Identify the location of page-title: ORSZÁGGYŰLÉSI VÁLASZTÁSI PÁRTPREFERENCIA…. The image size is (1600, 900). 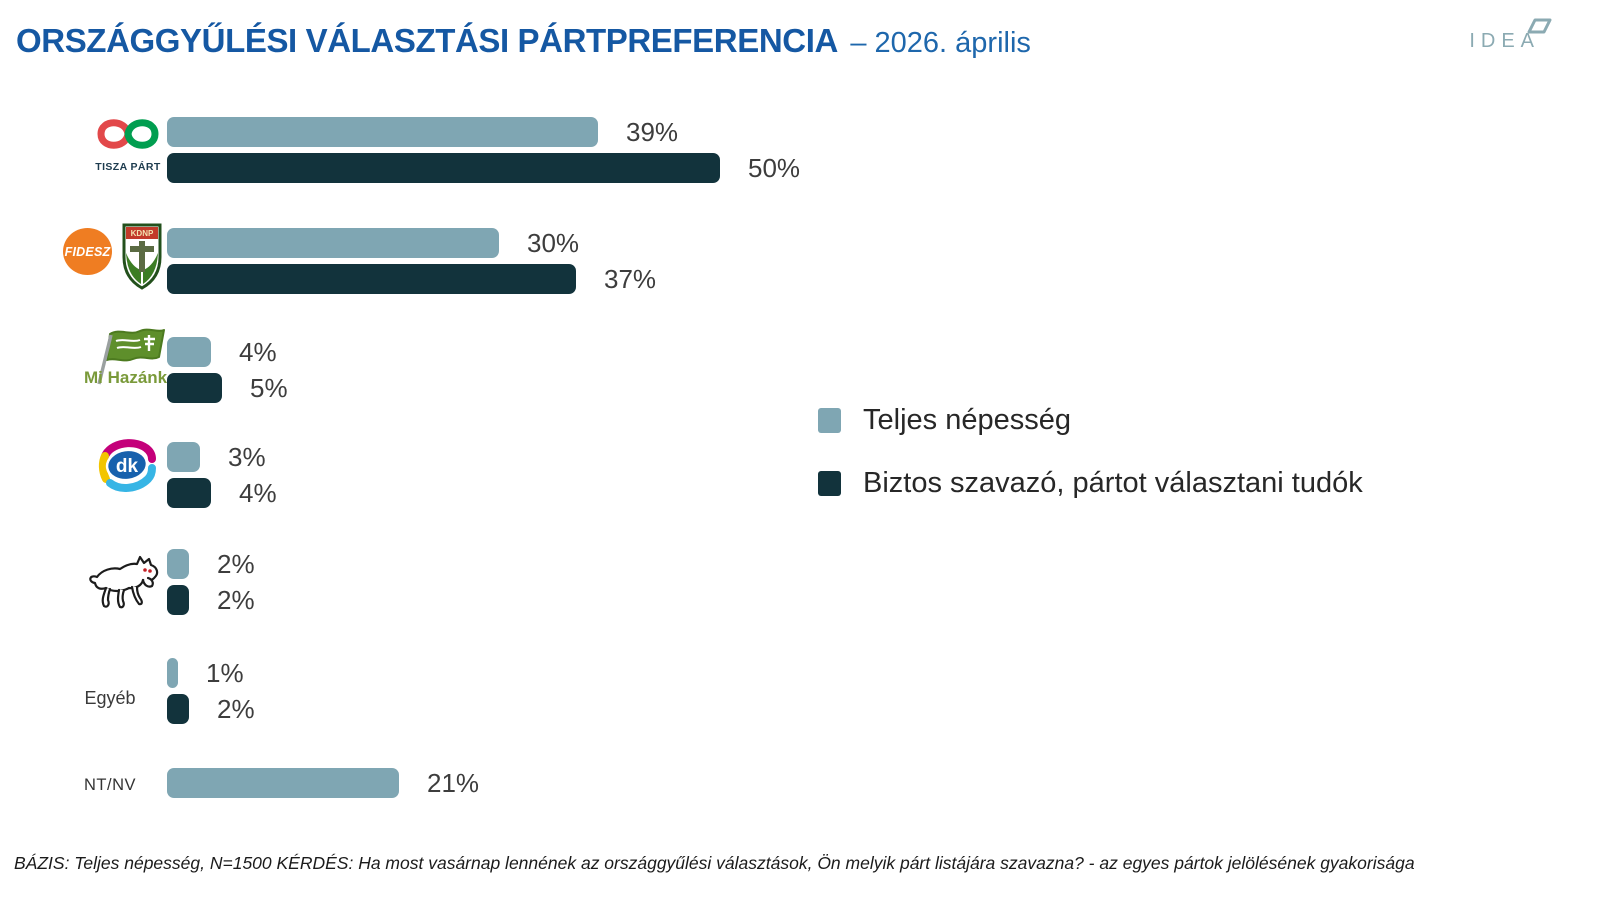
(523, 41).